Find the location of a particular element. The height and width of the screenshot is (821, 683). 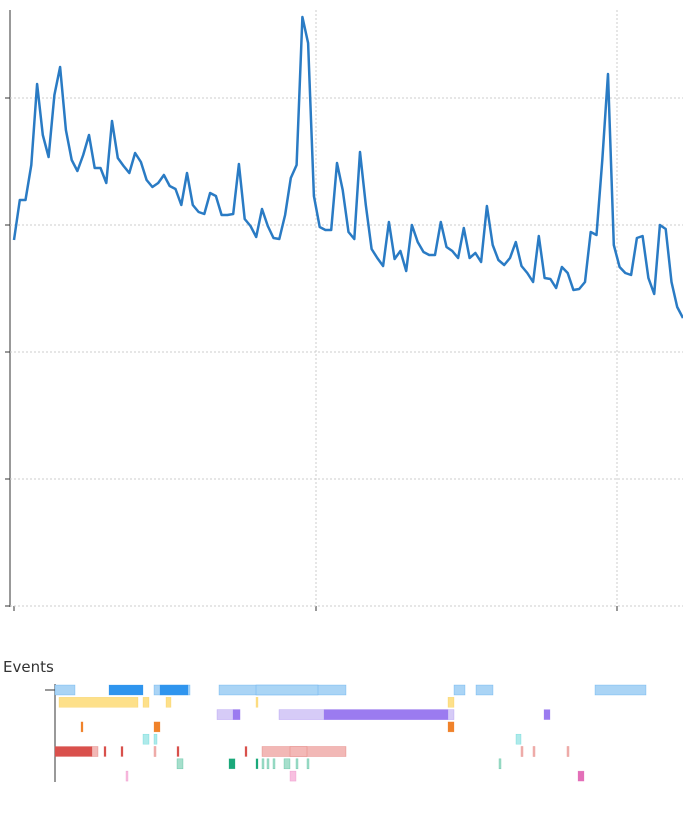

event-bars is located at coordinates (350, 733).